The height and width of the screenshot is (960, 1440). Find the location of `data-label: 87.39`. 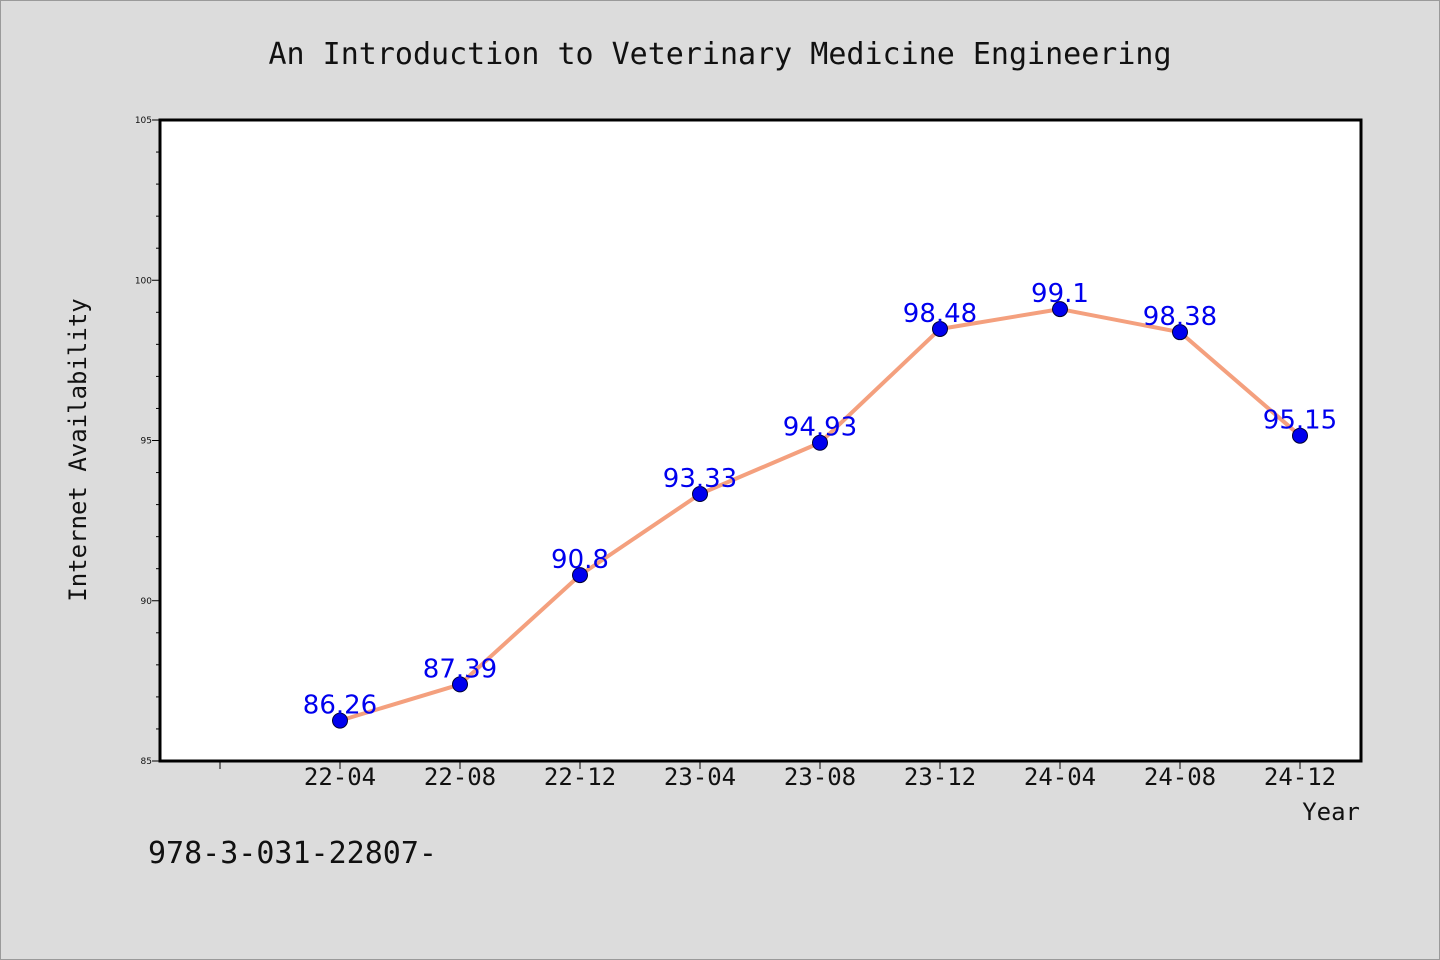

data-label: 87.39 is located at coordinates (460, 669).